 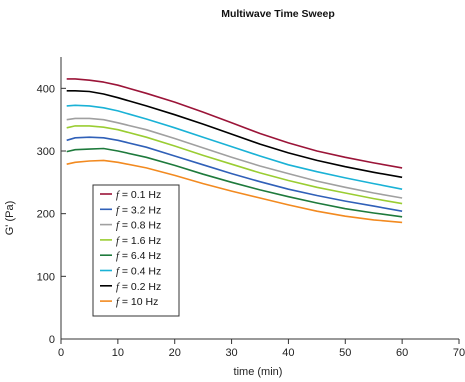 What do you see at coordinates (61, 353) in the screenshot?
I see `x-tick-label: 0` at bounding box center [61, 353].